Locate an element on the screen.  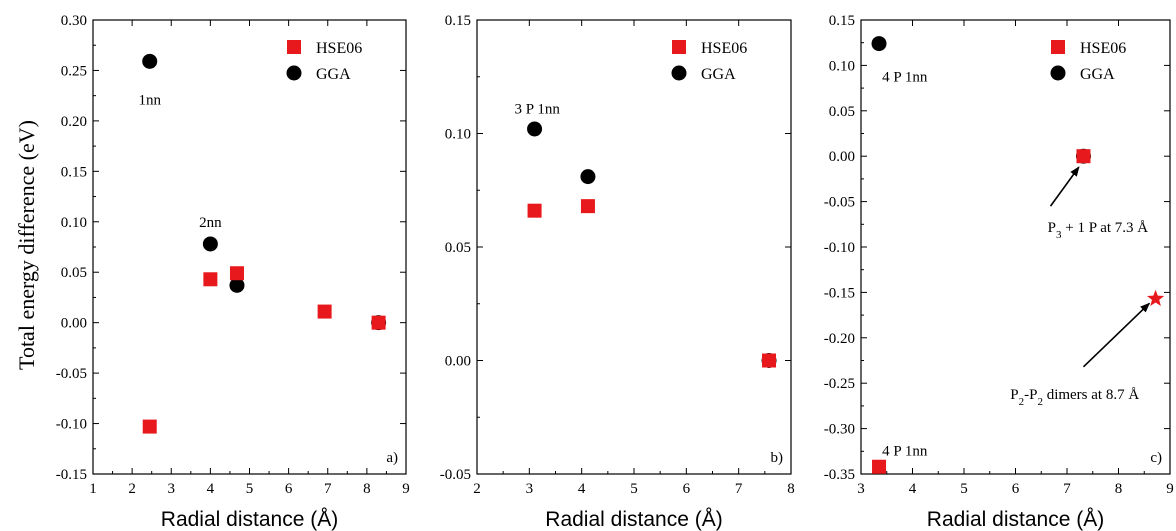
annotation-text: + 1 P at 7.3 Å is located at coordinates (1104, 228).